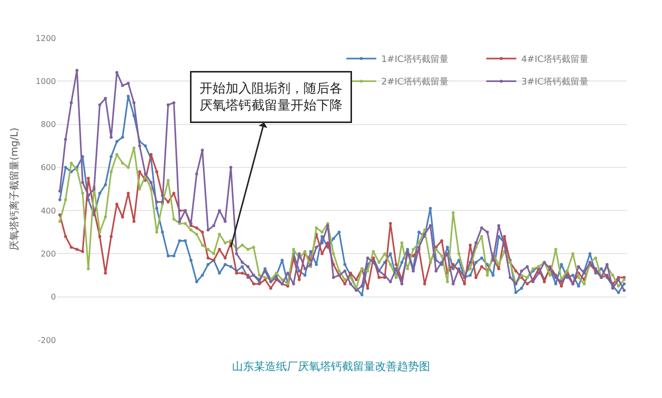 This screenshot has width=662, height=398. Describe the element at coordinates (271, 106) in the screenshot. I see `annotation: 厌氧塔钙截留量开始下降` at that location.